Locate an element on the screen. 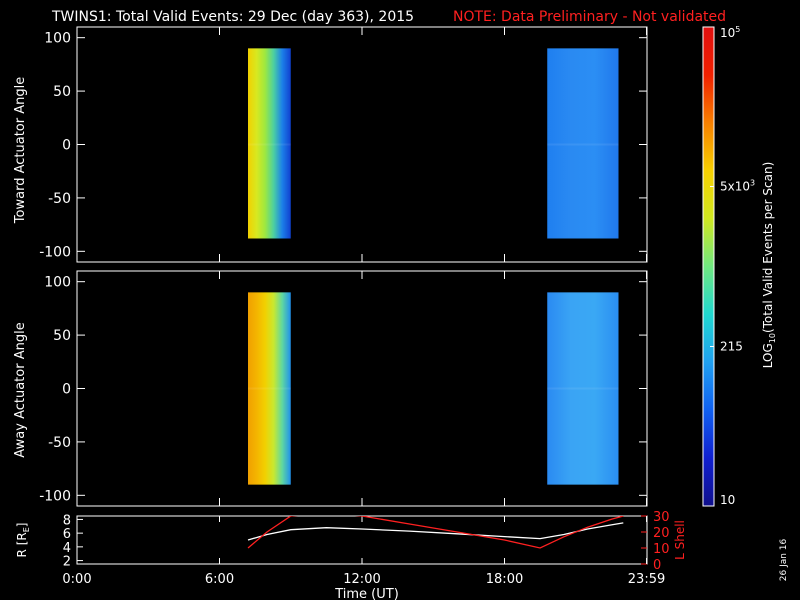  radius-series-line is located at coordinates (435, 531).